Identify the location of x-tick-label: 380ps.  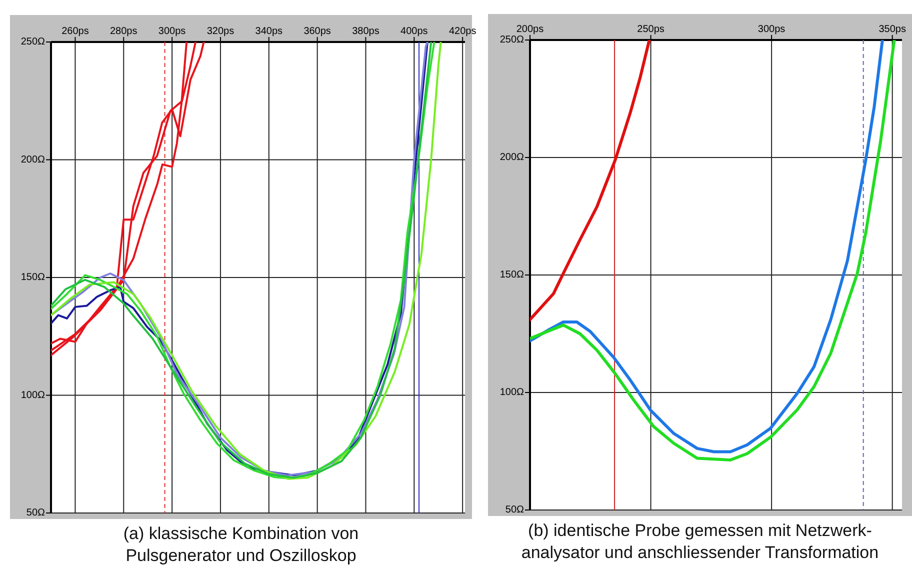
(366, 31).